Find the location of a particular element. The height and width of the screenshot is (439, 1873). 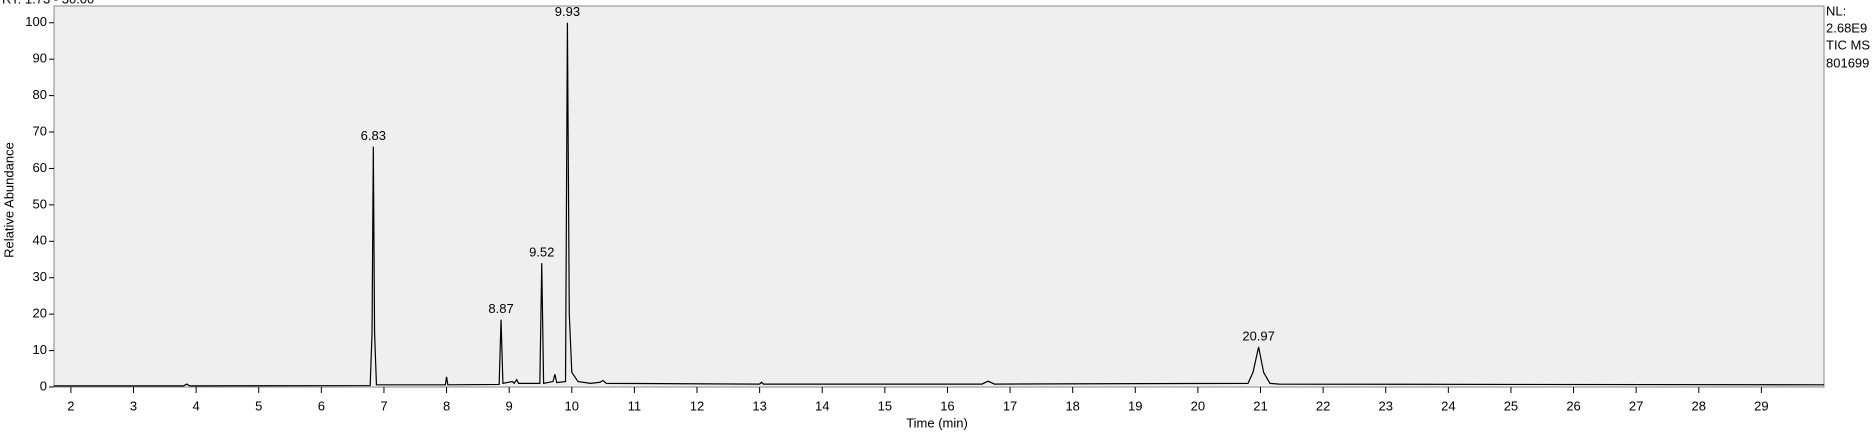

side-info: TIC MS is located at coordinates (1848, 44).